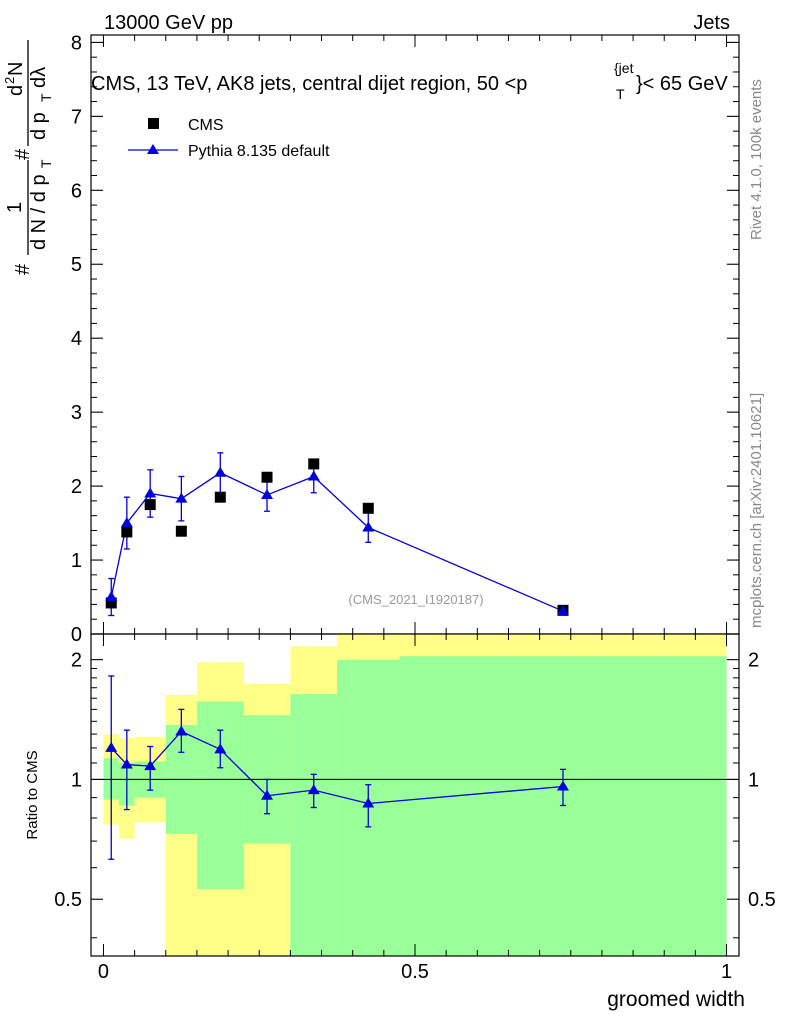 The height and width of the screenshot is (1024, 786). I want to click on ylabel-hash-2: #, so click(23, 154).